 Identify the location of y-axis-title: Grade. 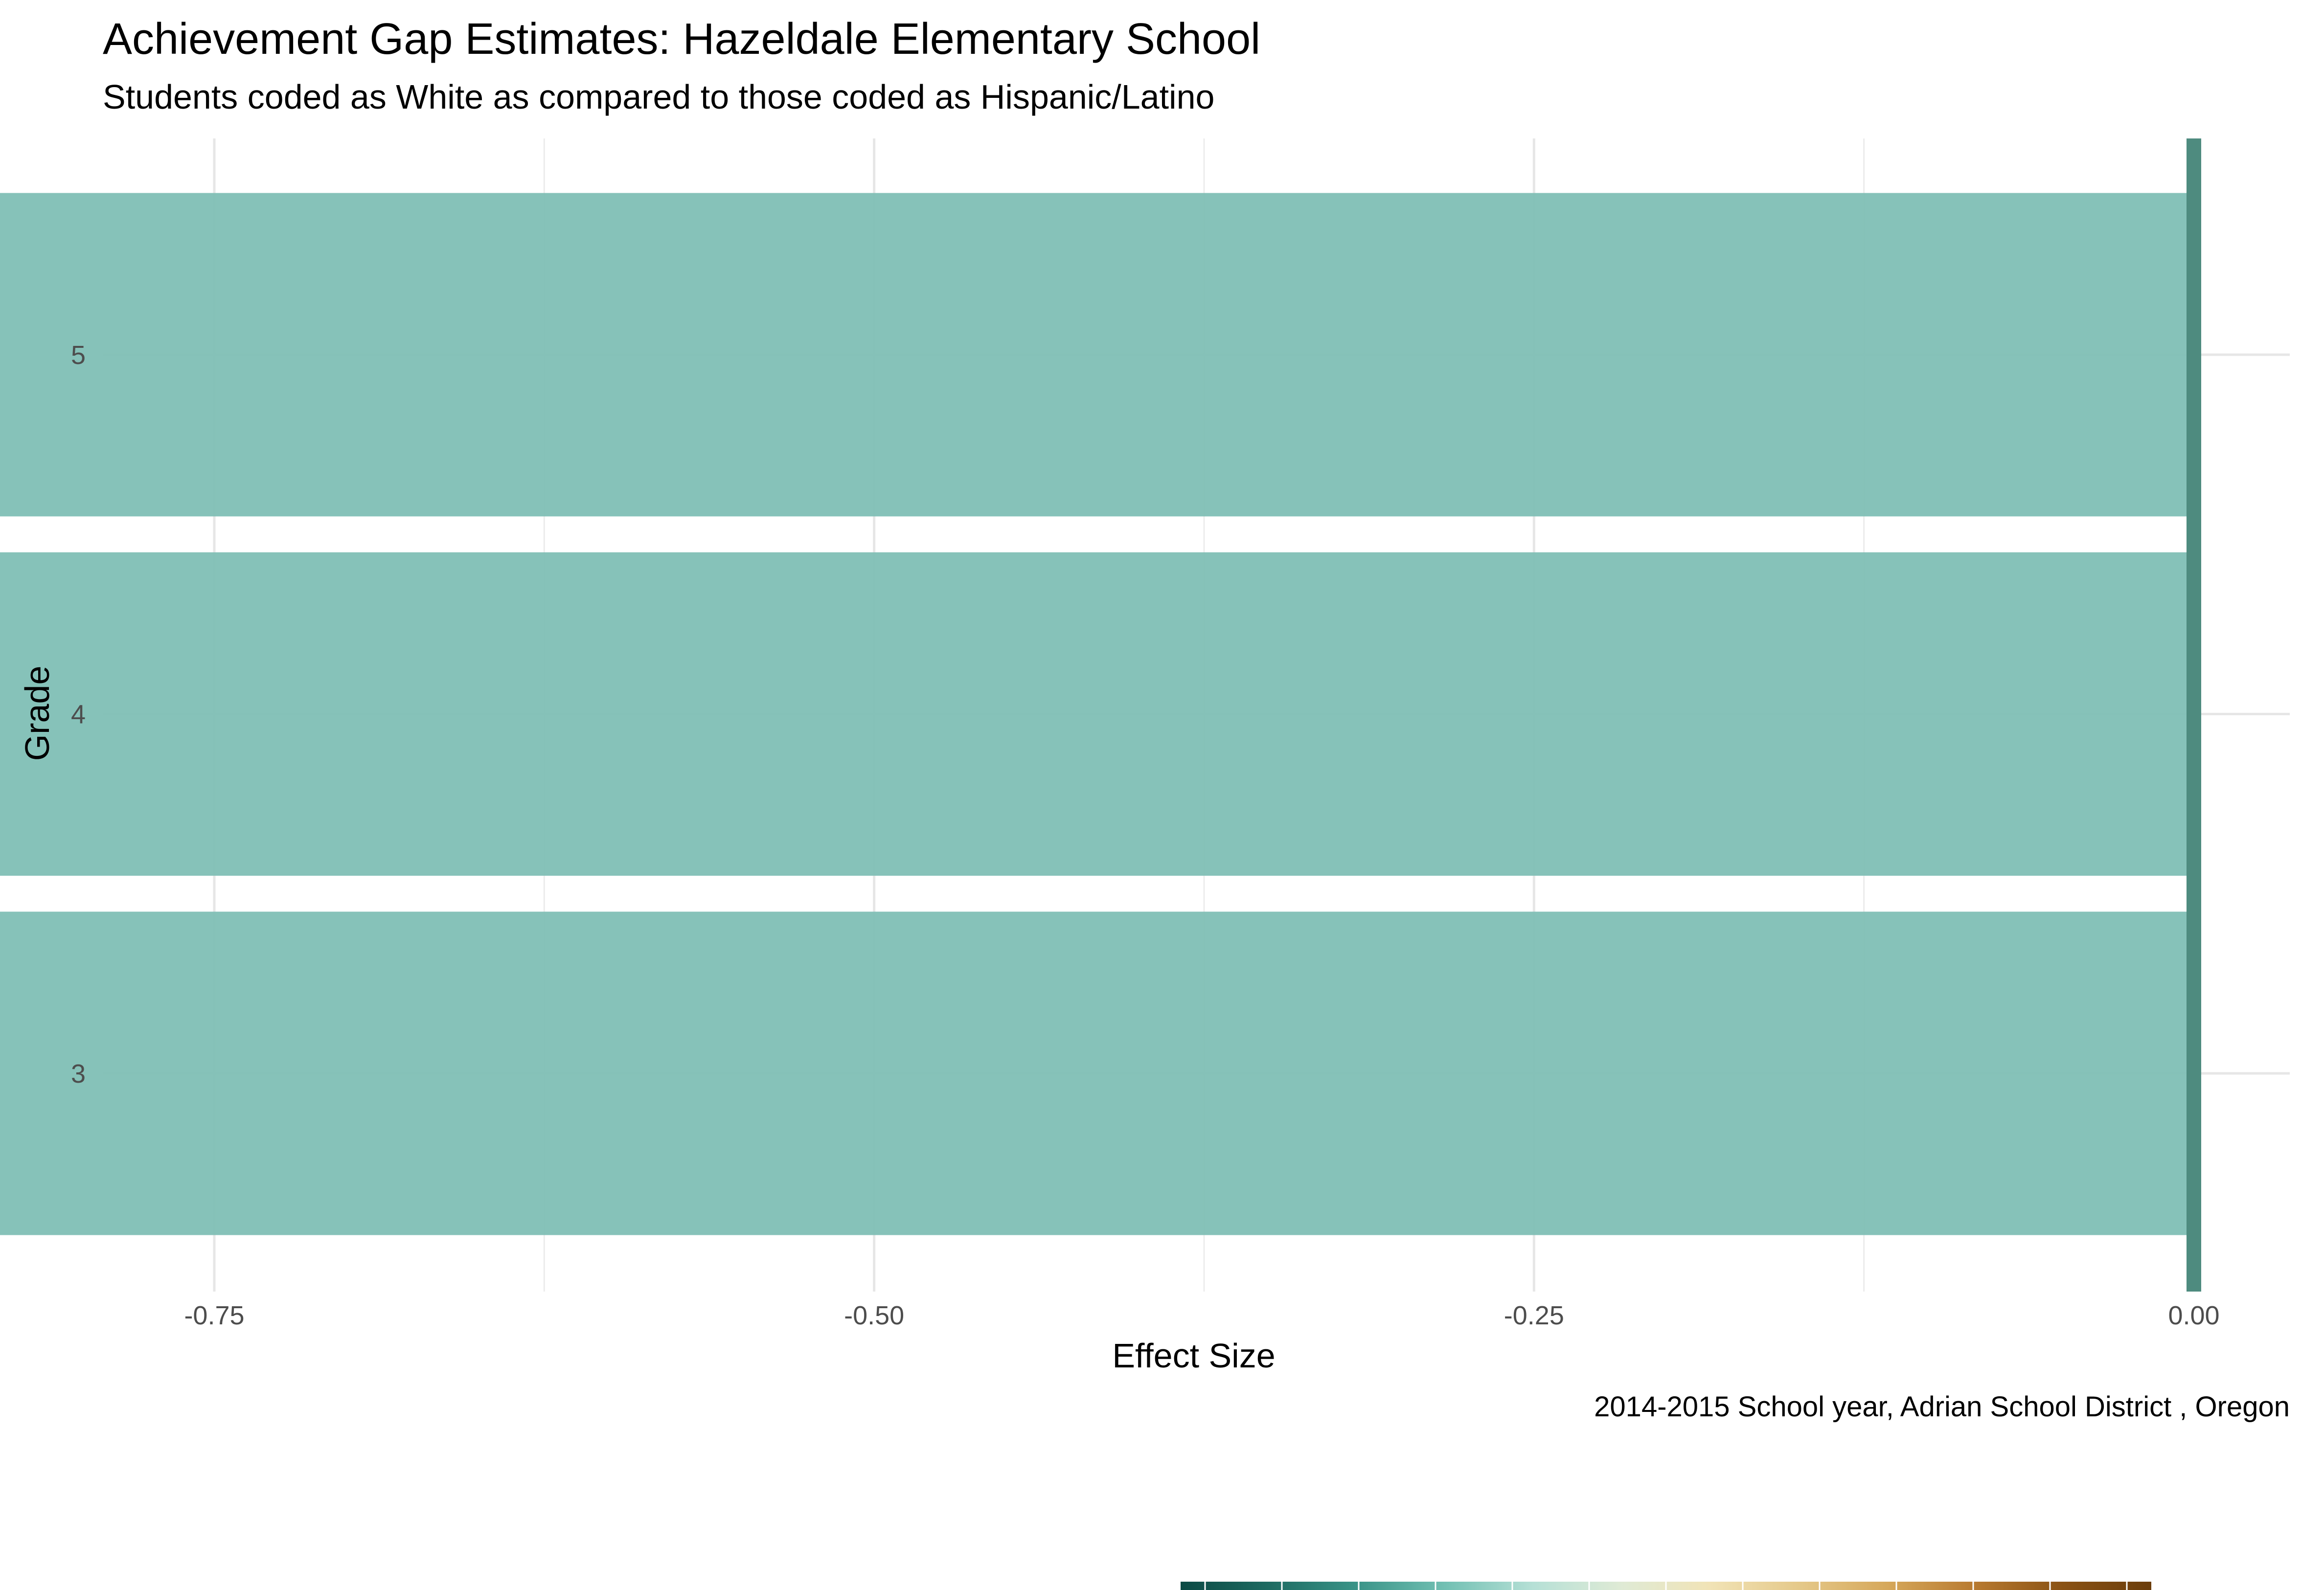
(37, 713).